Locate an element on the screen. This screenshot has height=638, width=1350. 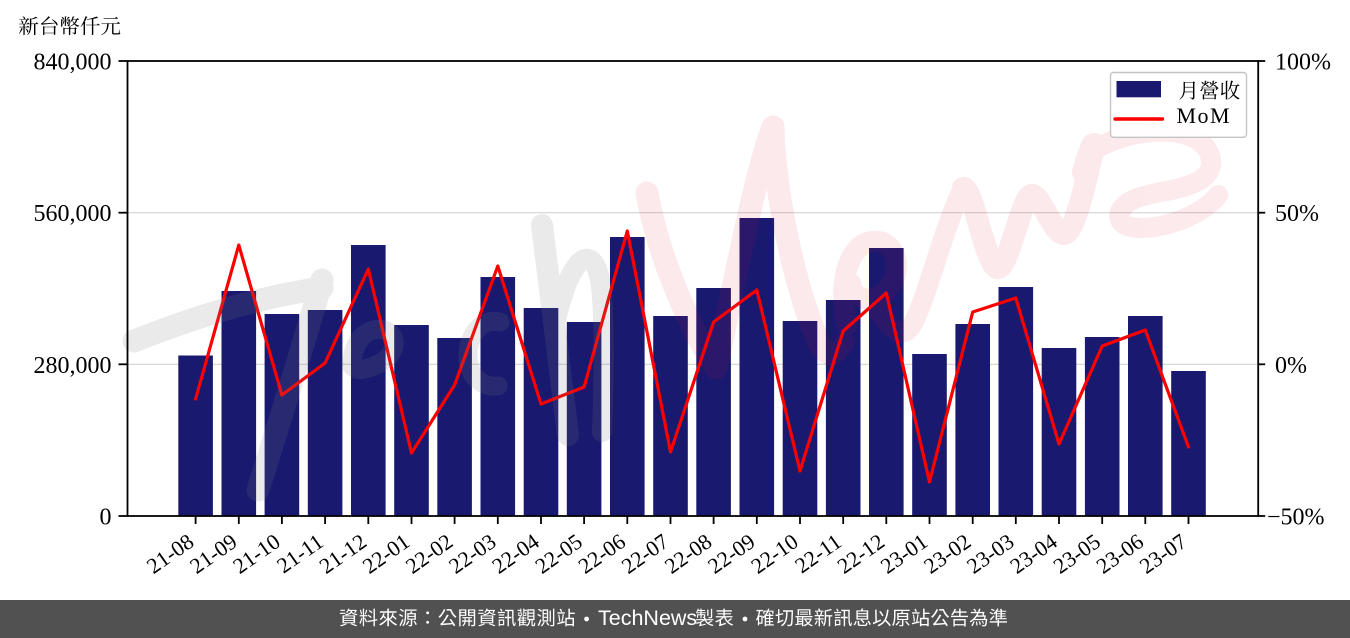
svg-text: TechNews is located at coordinates (647, 618).